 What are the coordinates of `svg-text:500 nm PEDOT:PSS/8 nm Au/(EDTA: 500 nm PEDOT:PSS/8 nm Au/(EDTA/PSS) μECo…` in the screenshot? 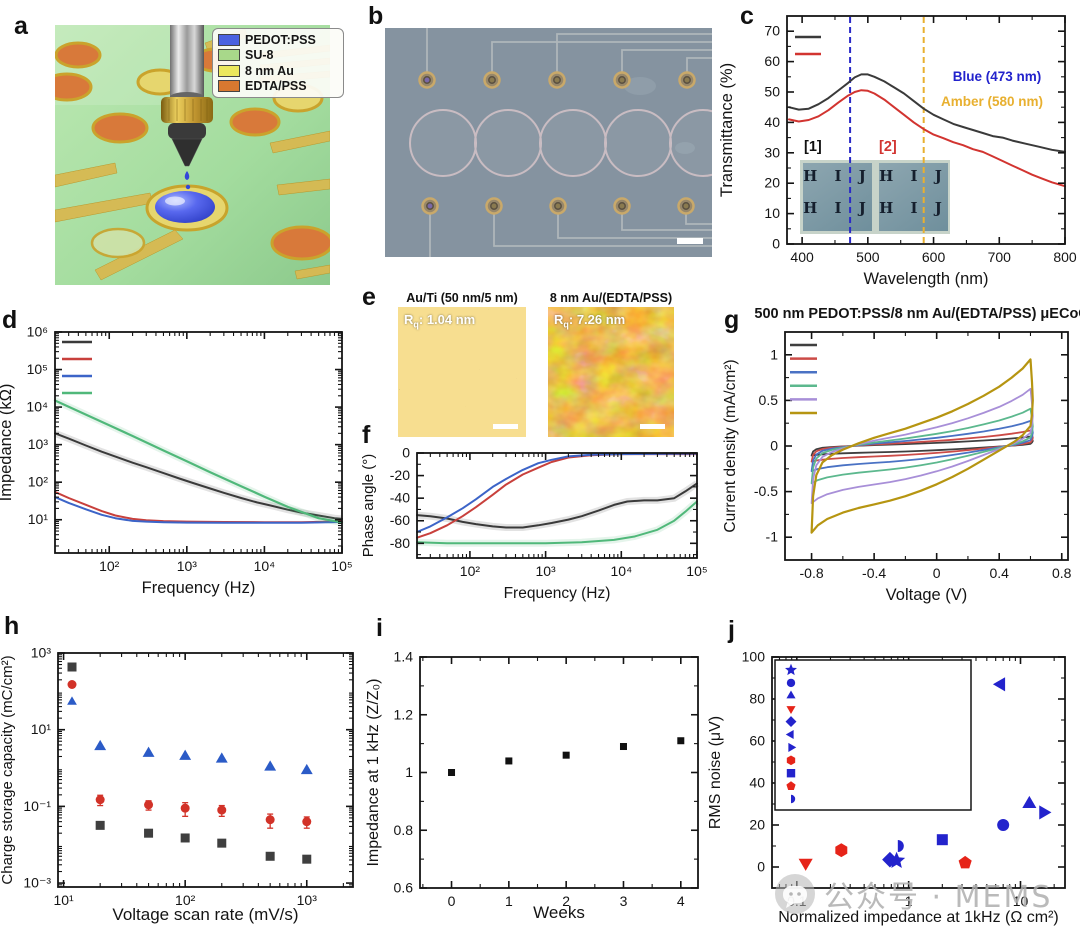 It's located at (917, 314).